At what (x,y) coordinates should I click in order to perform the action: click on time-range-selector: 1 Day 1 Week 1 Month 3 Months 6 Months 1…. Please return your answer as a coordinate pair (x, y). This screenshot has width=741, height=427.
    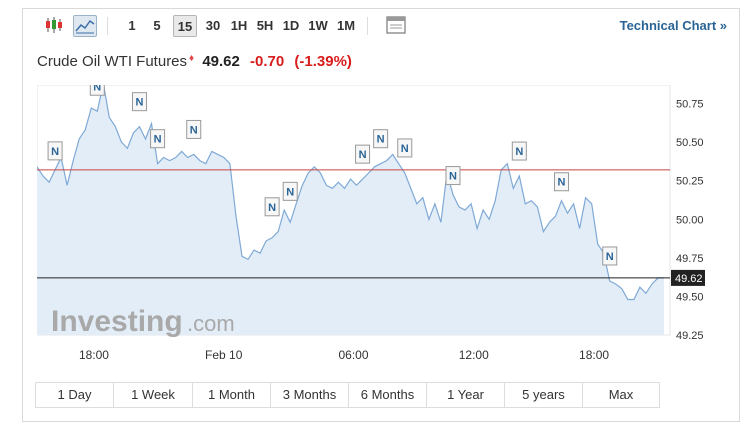
    Looking at the image, I should click on (347, 395).